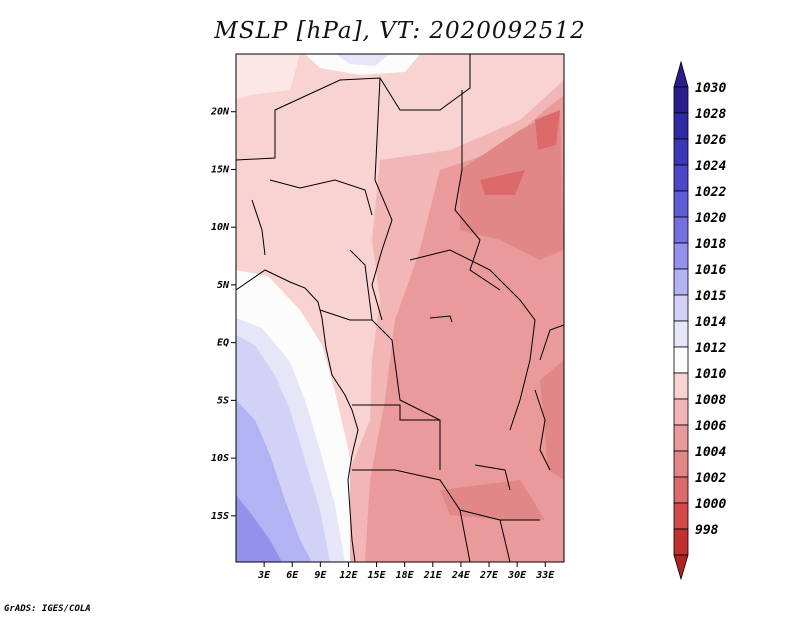 This screenshot has height=618, width=800. Describe the element at coordinates (710, 452) in the screenshot. I see `colorbar-label: 1004` at that location.